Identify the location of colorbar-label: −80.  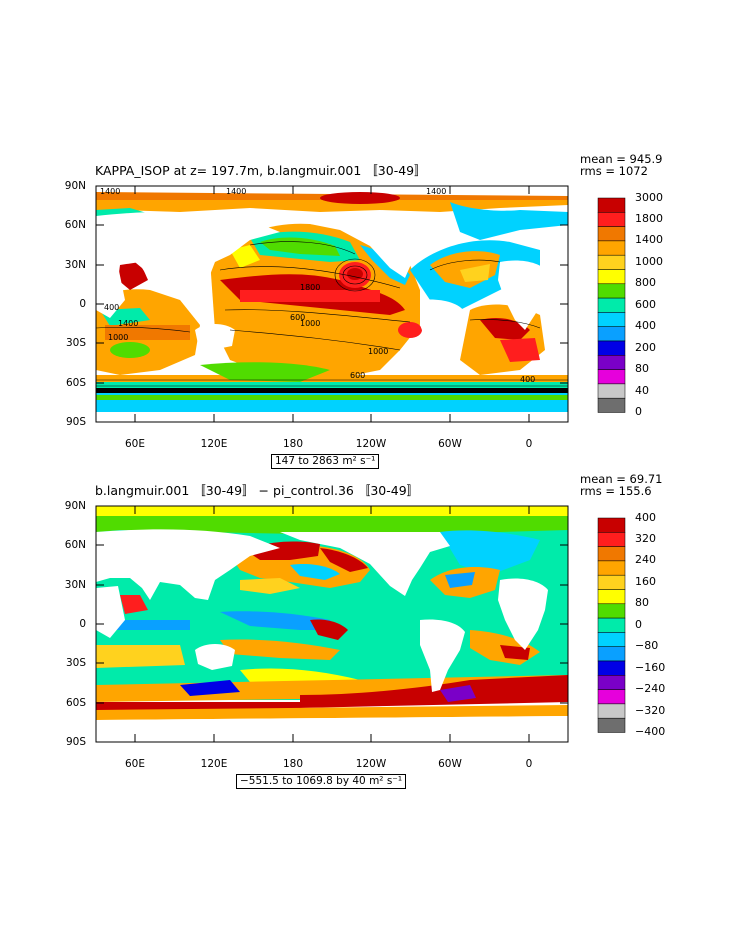
(647, 645).